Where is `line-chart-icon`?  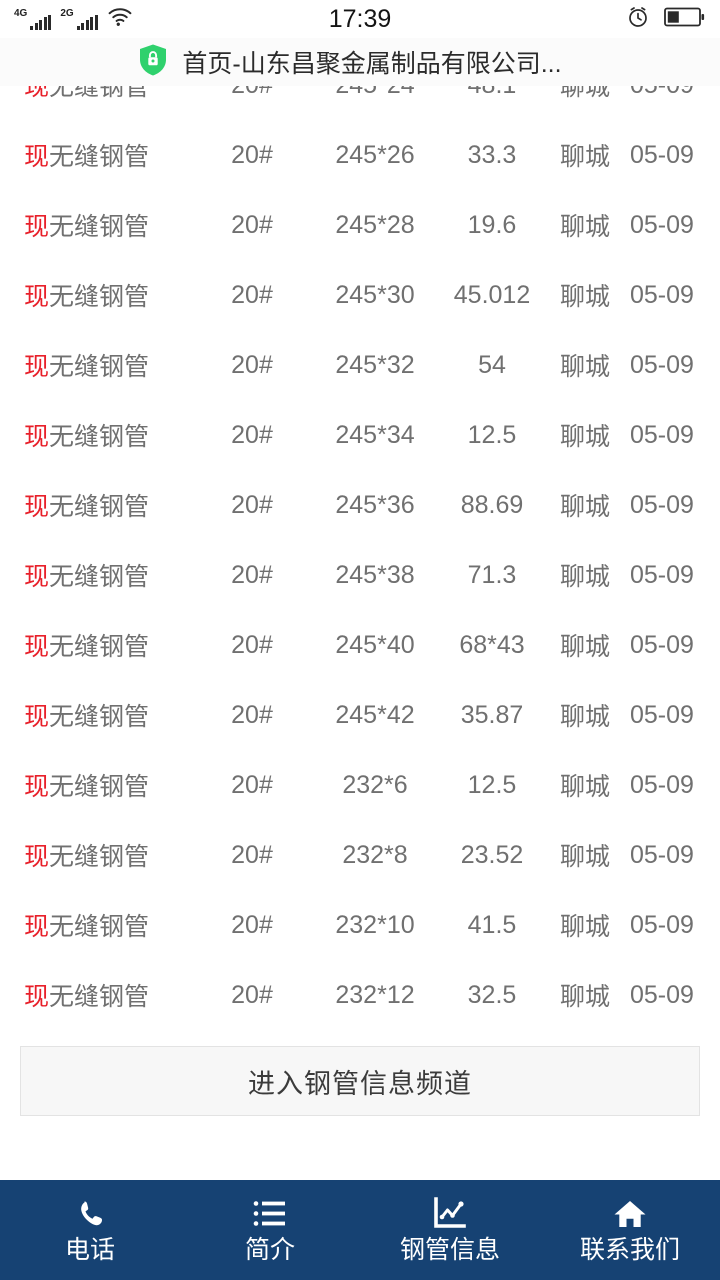
line-chart-icon is located at coordinates (450, 1214).